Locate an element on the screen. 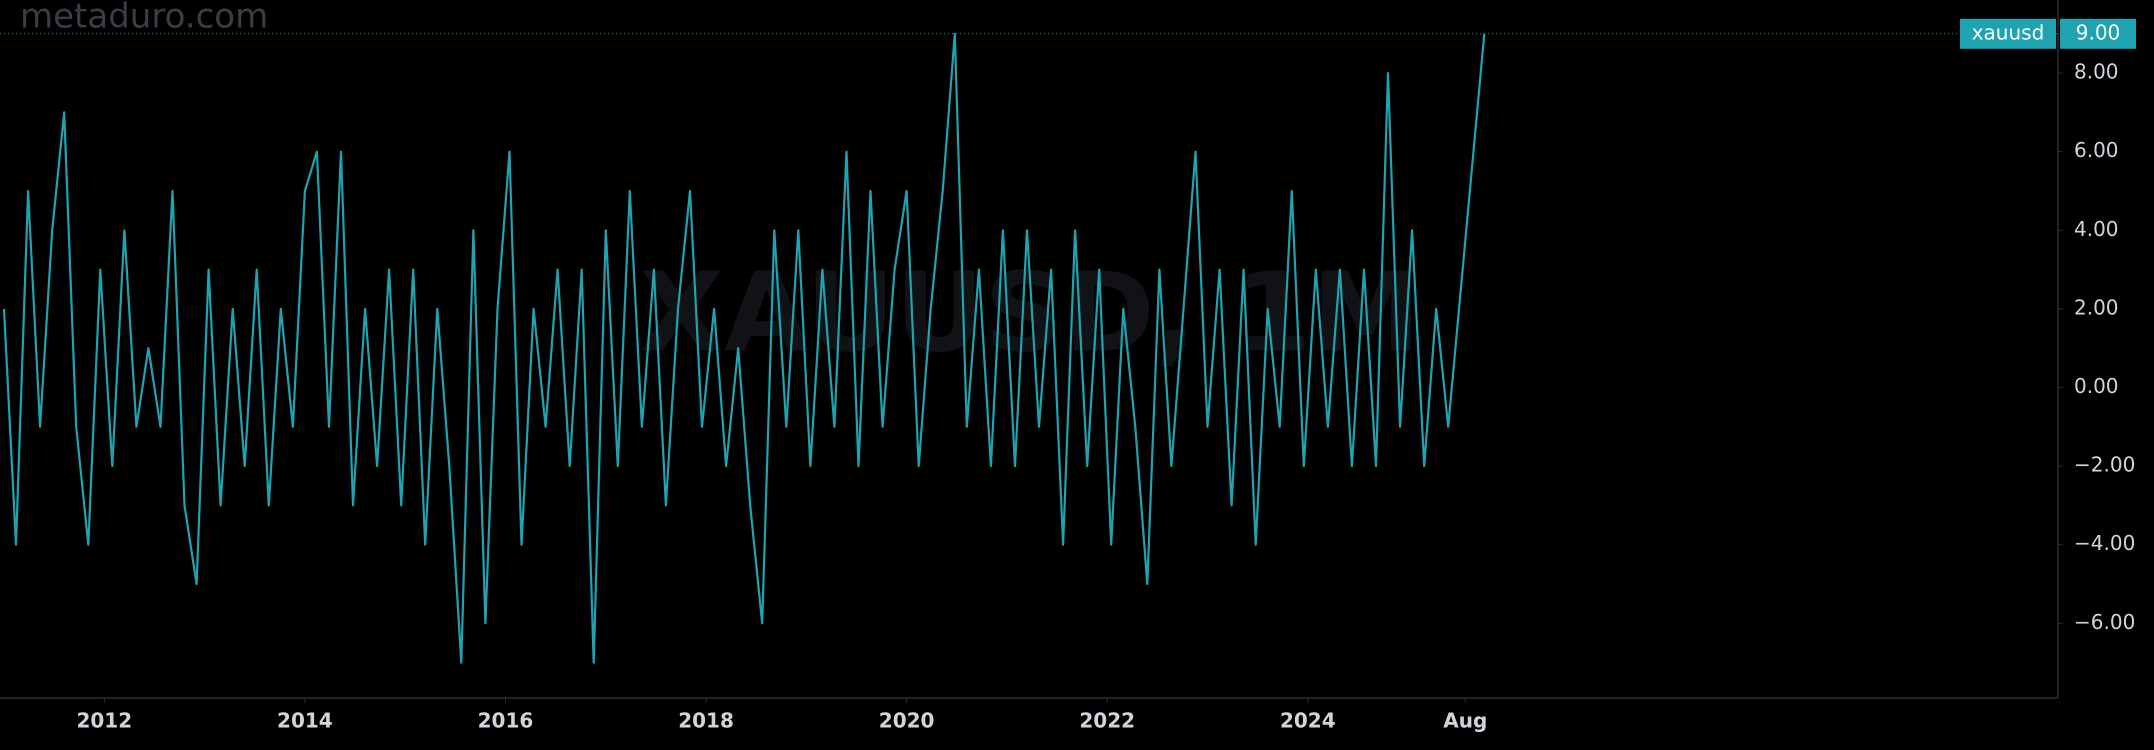  symbol-badge-label: xauusd is located at coordinates (2008, 32).